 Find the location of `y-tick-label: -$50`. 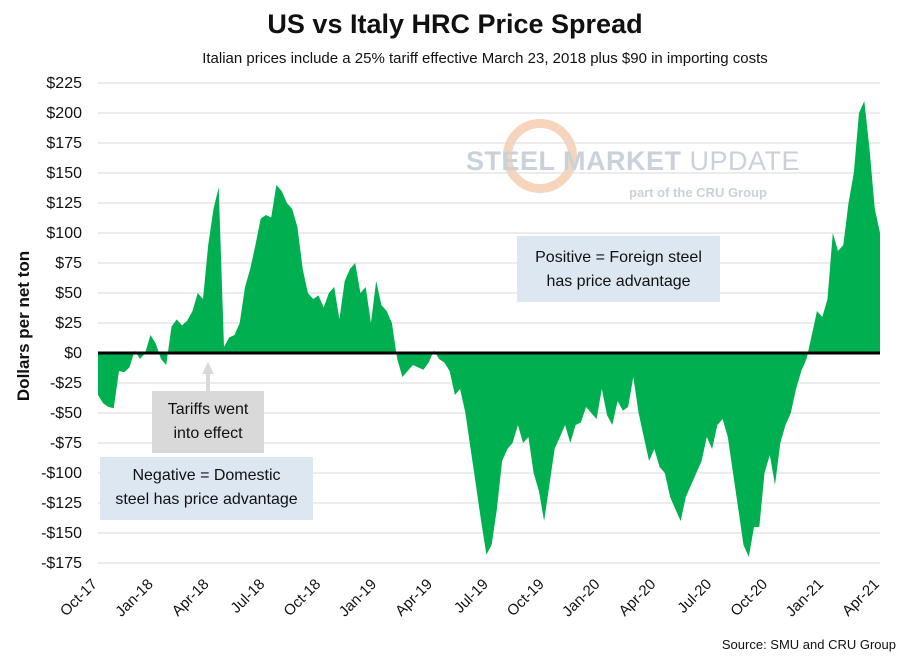

y-tick-label: -$50 is located at coordinates (66, 413).